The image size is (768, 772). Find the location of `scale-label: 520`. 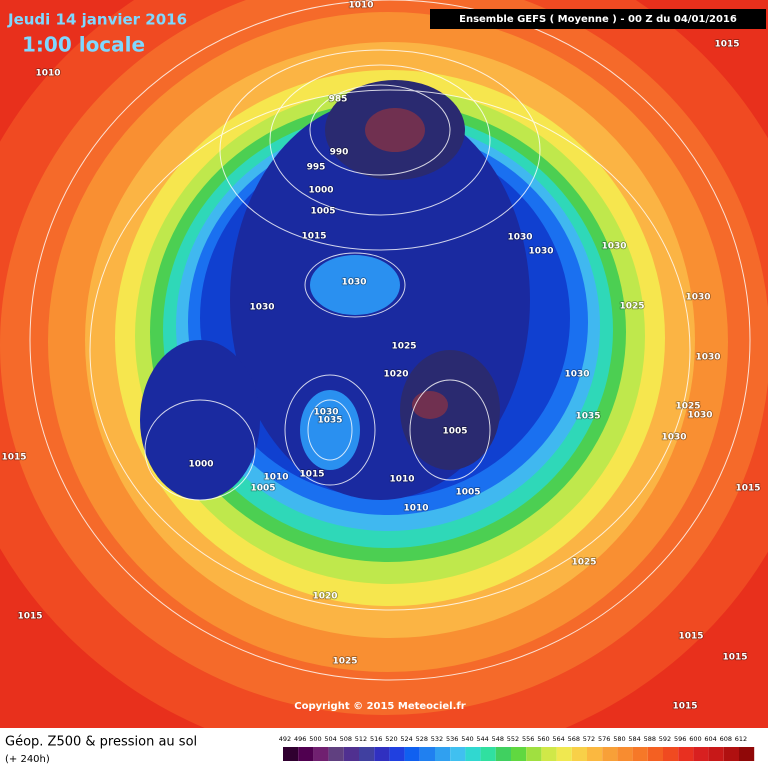

scale-label: 520 is located at coordinates (391, 739).